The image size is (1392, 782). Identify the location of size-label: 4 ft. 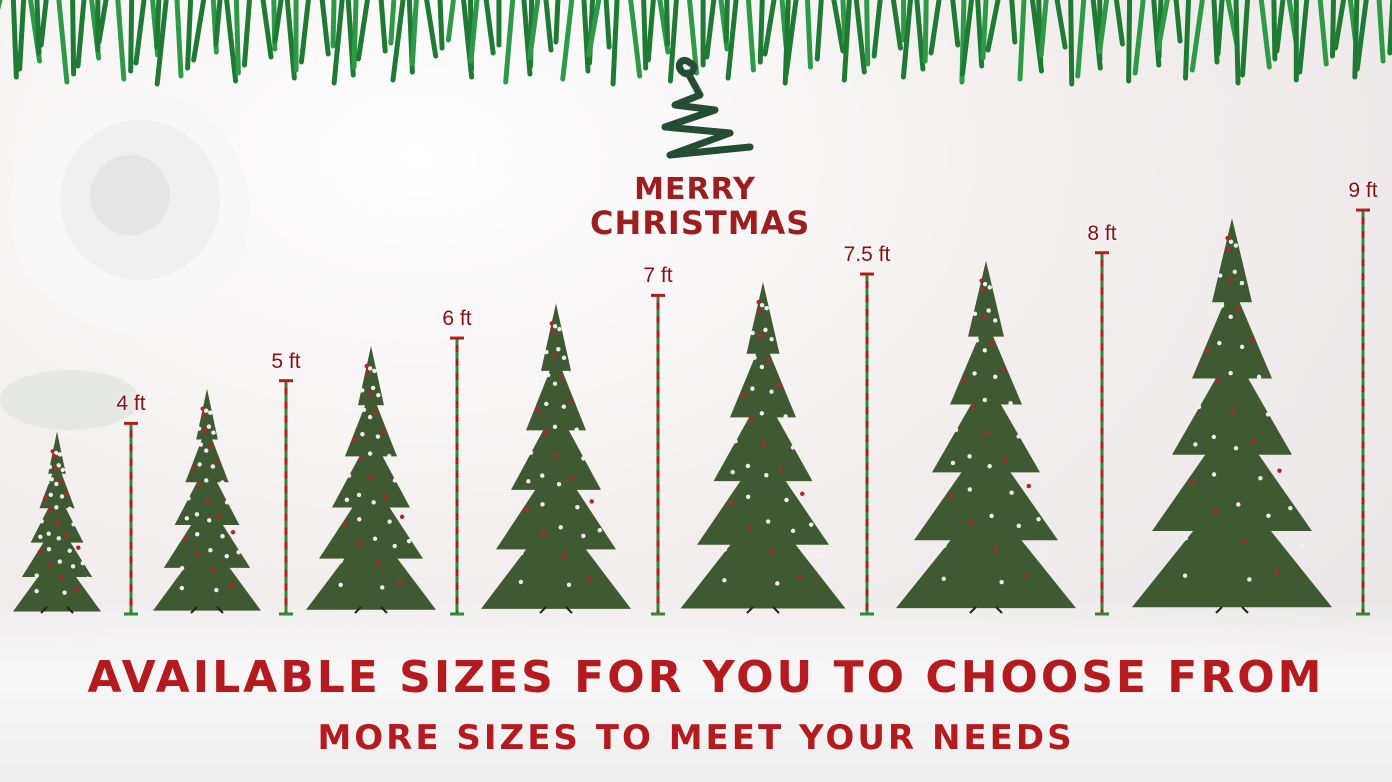
(131, 404).